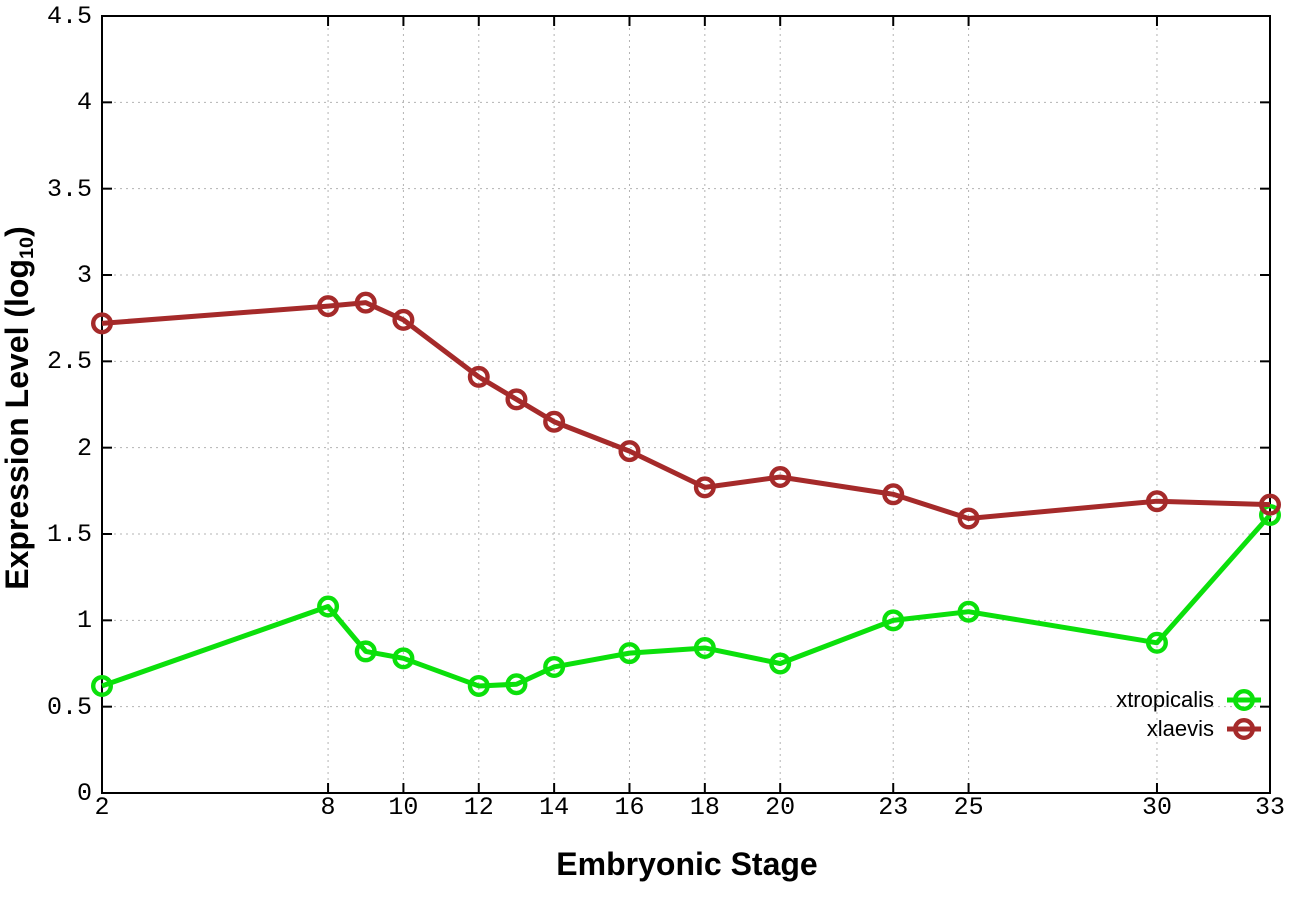 Image resolution: width=1296 pixels, height=907 pixels. What do you see at coordinates (1156, 807) in the screenshot?
I see `x-tick-label: 30` at bounding box center [1156, 807].